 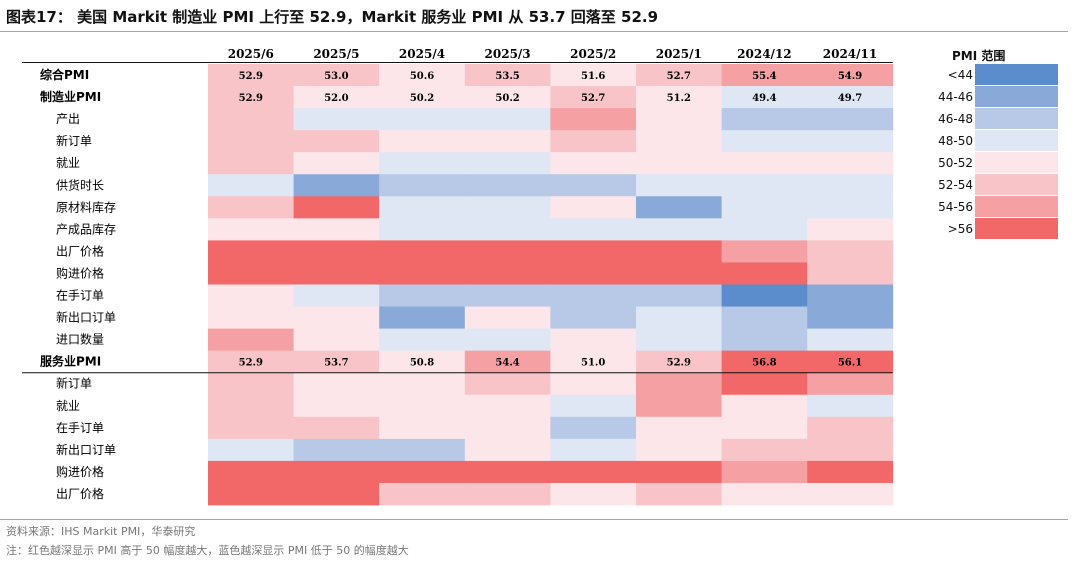 I want to click on legend-label: 50-52, so click(x=955, y=163).